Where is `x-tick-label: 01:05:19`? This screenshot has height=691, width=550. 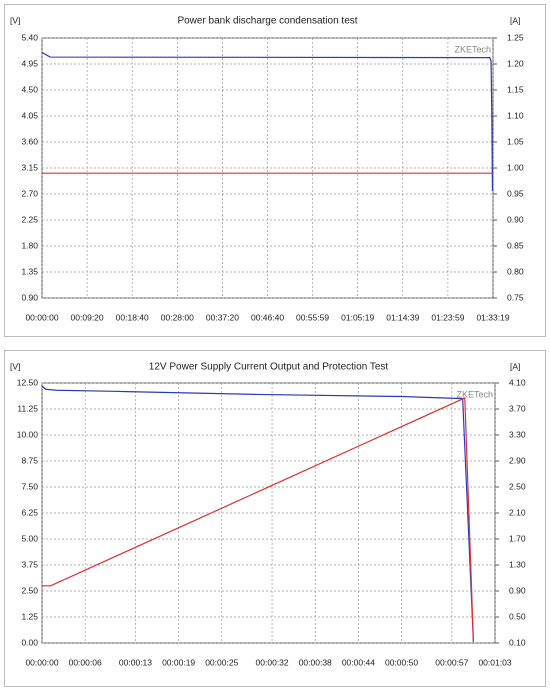
x-tick-label: 01:05:19 is located at coordinates (357, 317).